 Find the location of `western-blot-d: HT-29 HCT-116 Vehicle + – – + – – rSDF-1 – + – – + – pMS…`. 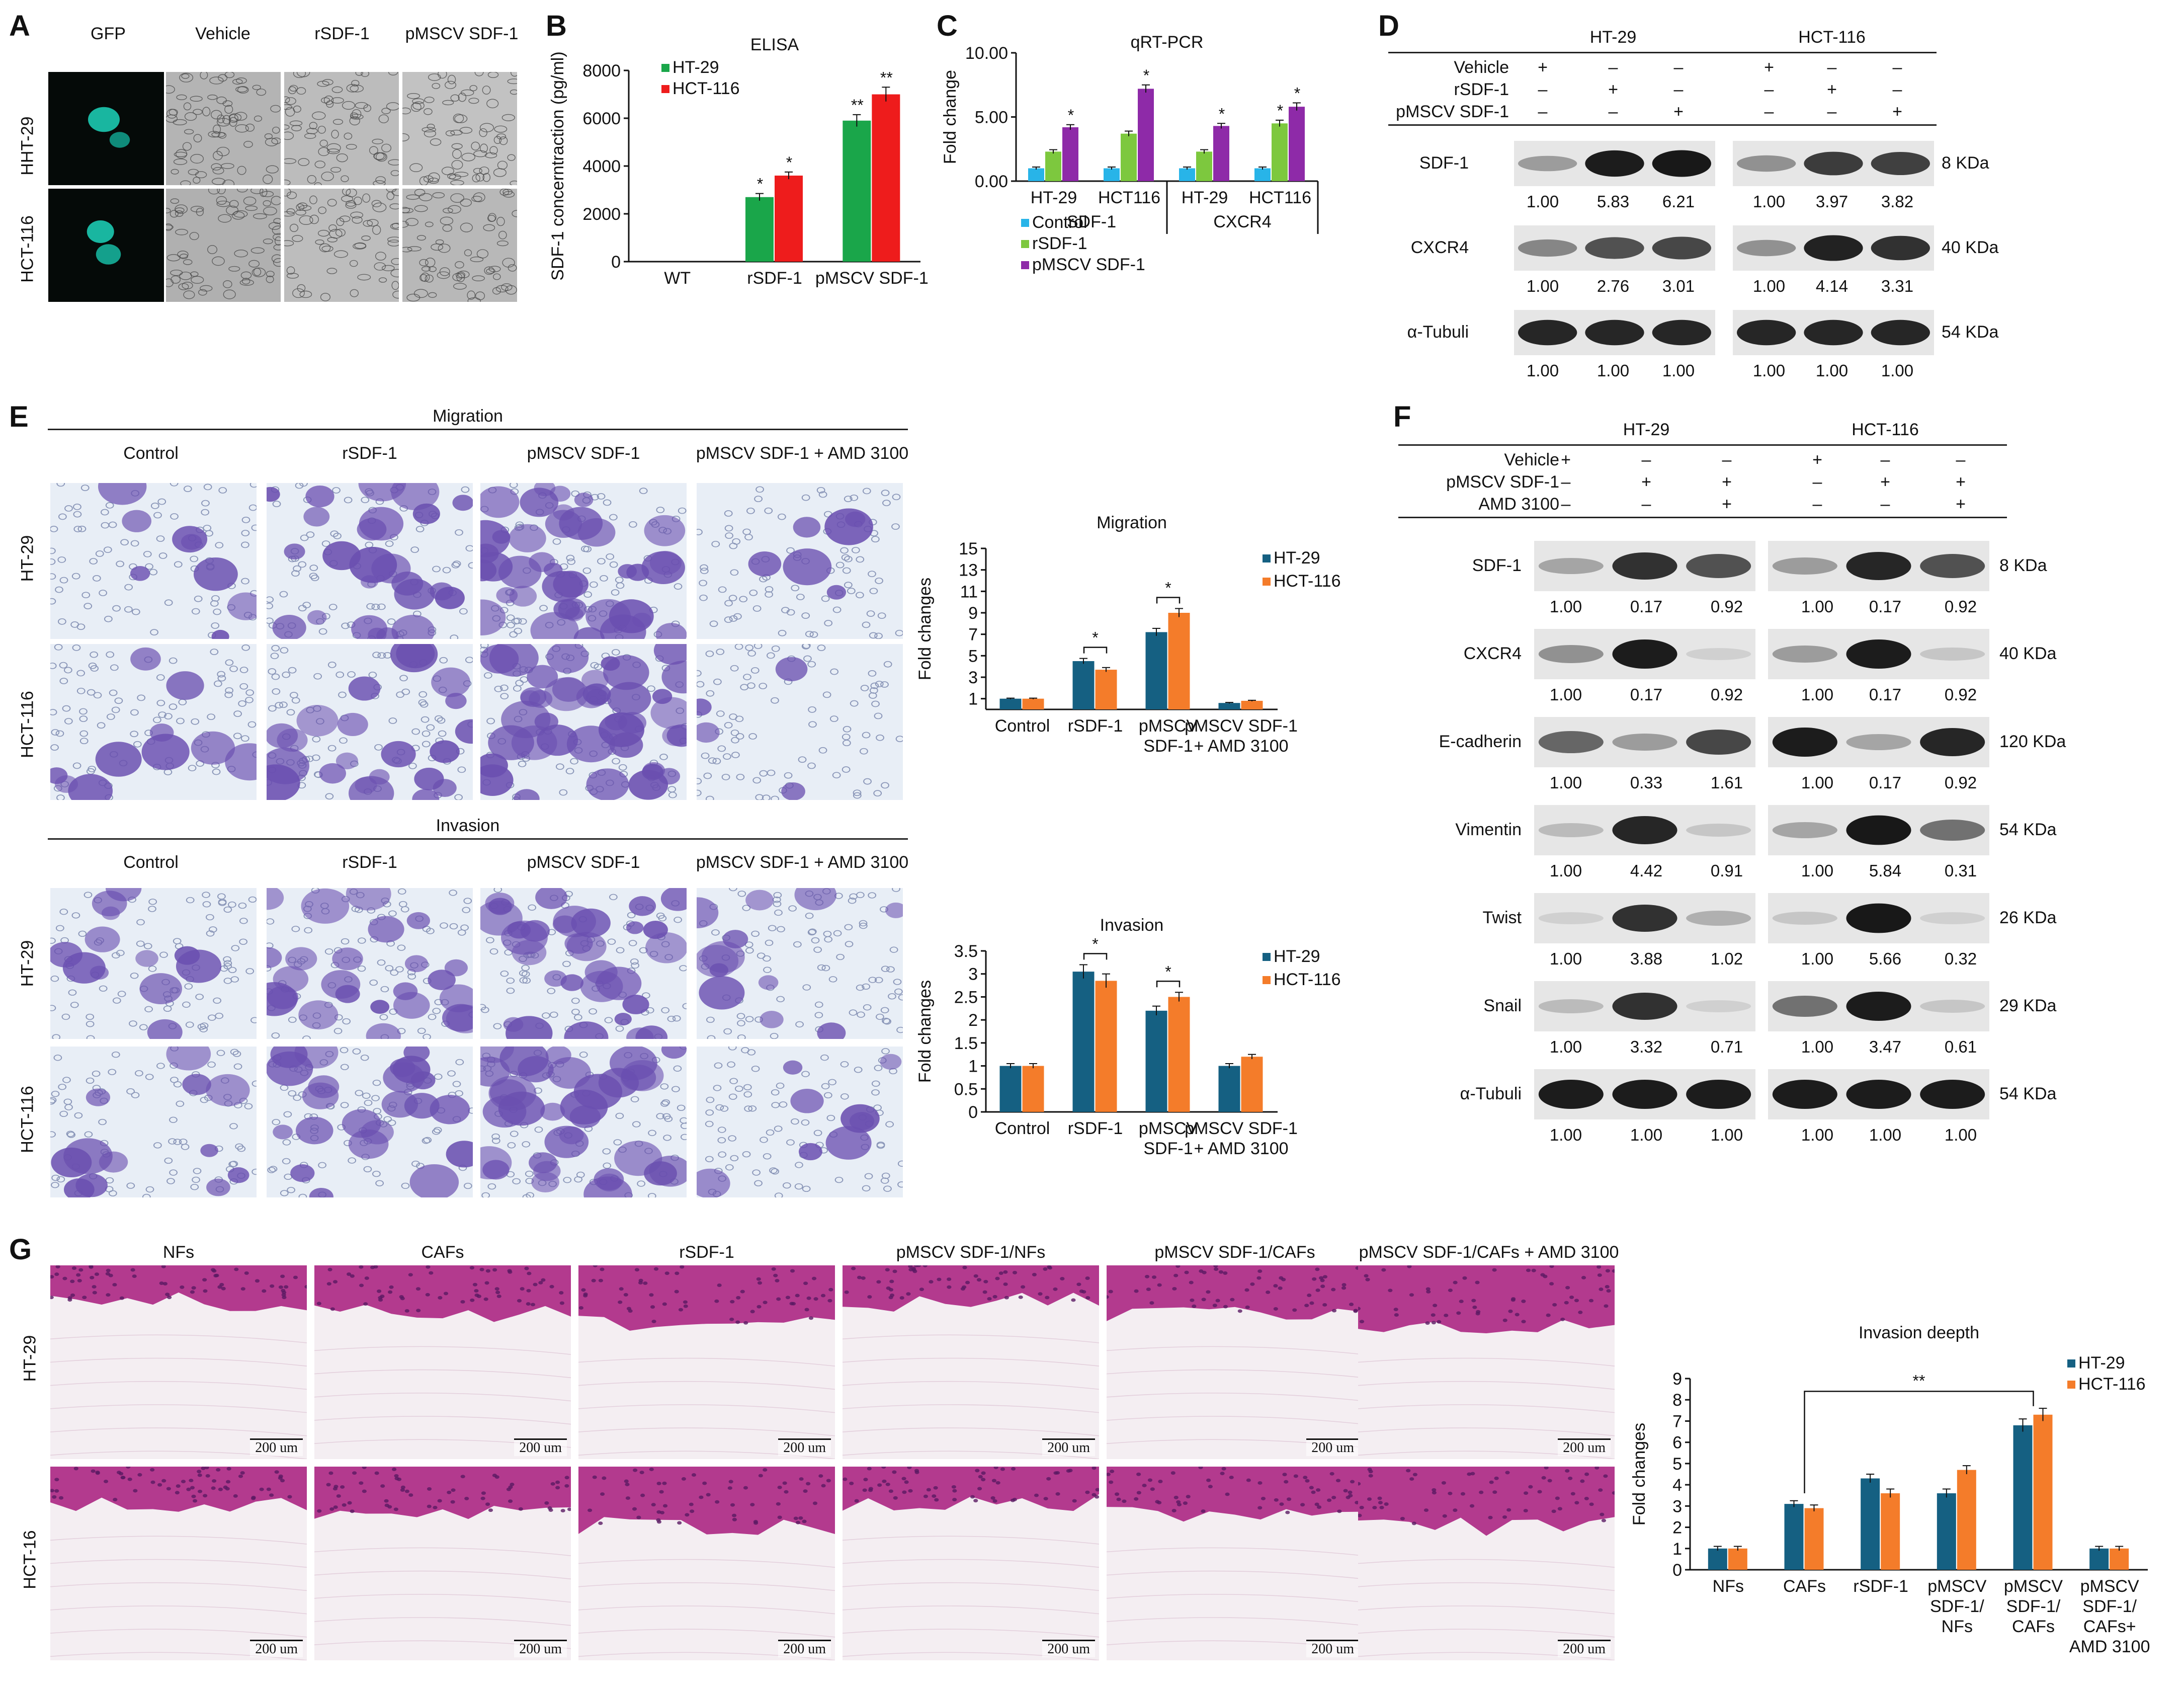

western-blot-d: HT-29 HCT-116 Vehicle + – – + – – rSDF-1 – + – – + – pMS… is located at coordinates (1775, 201).